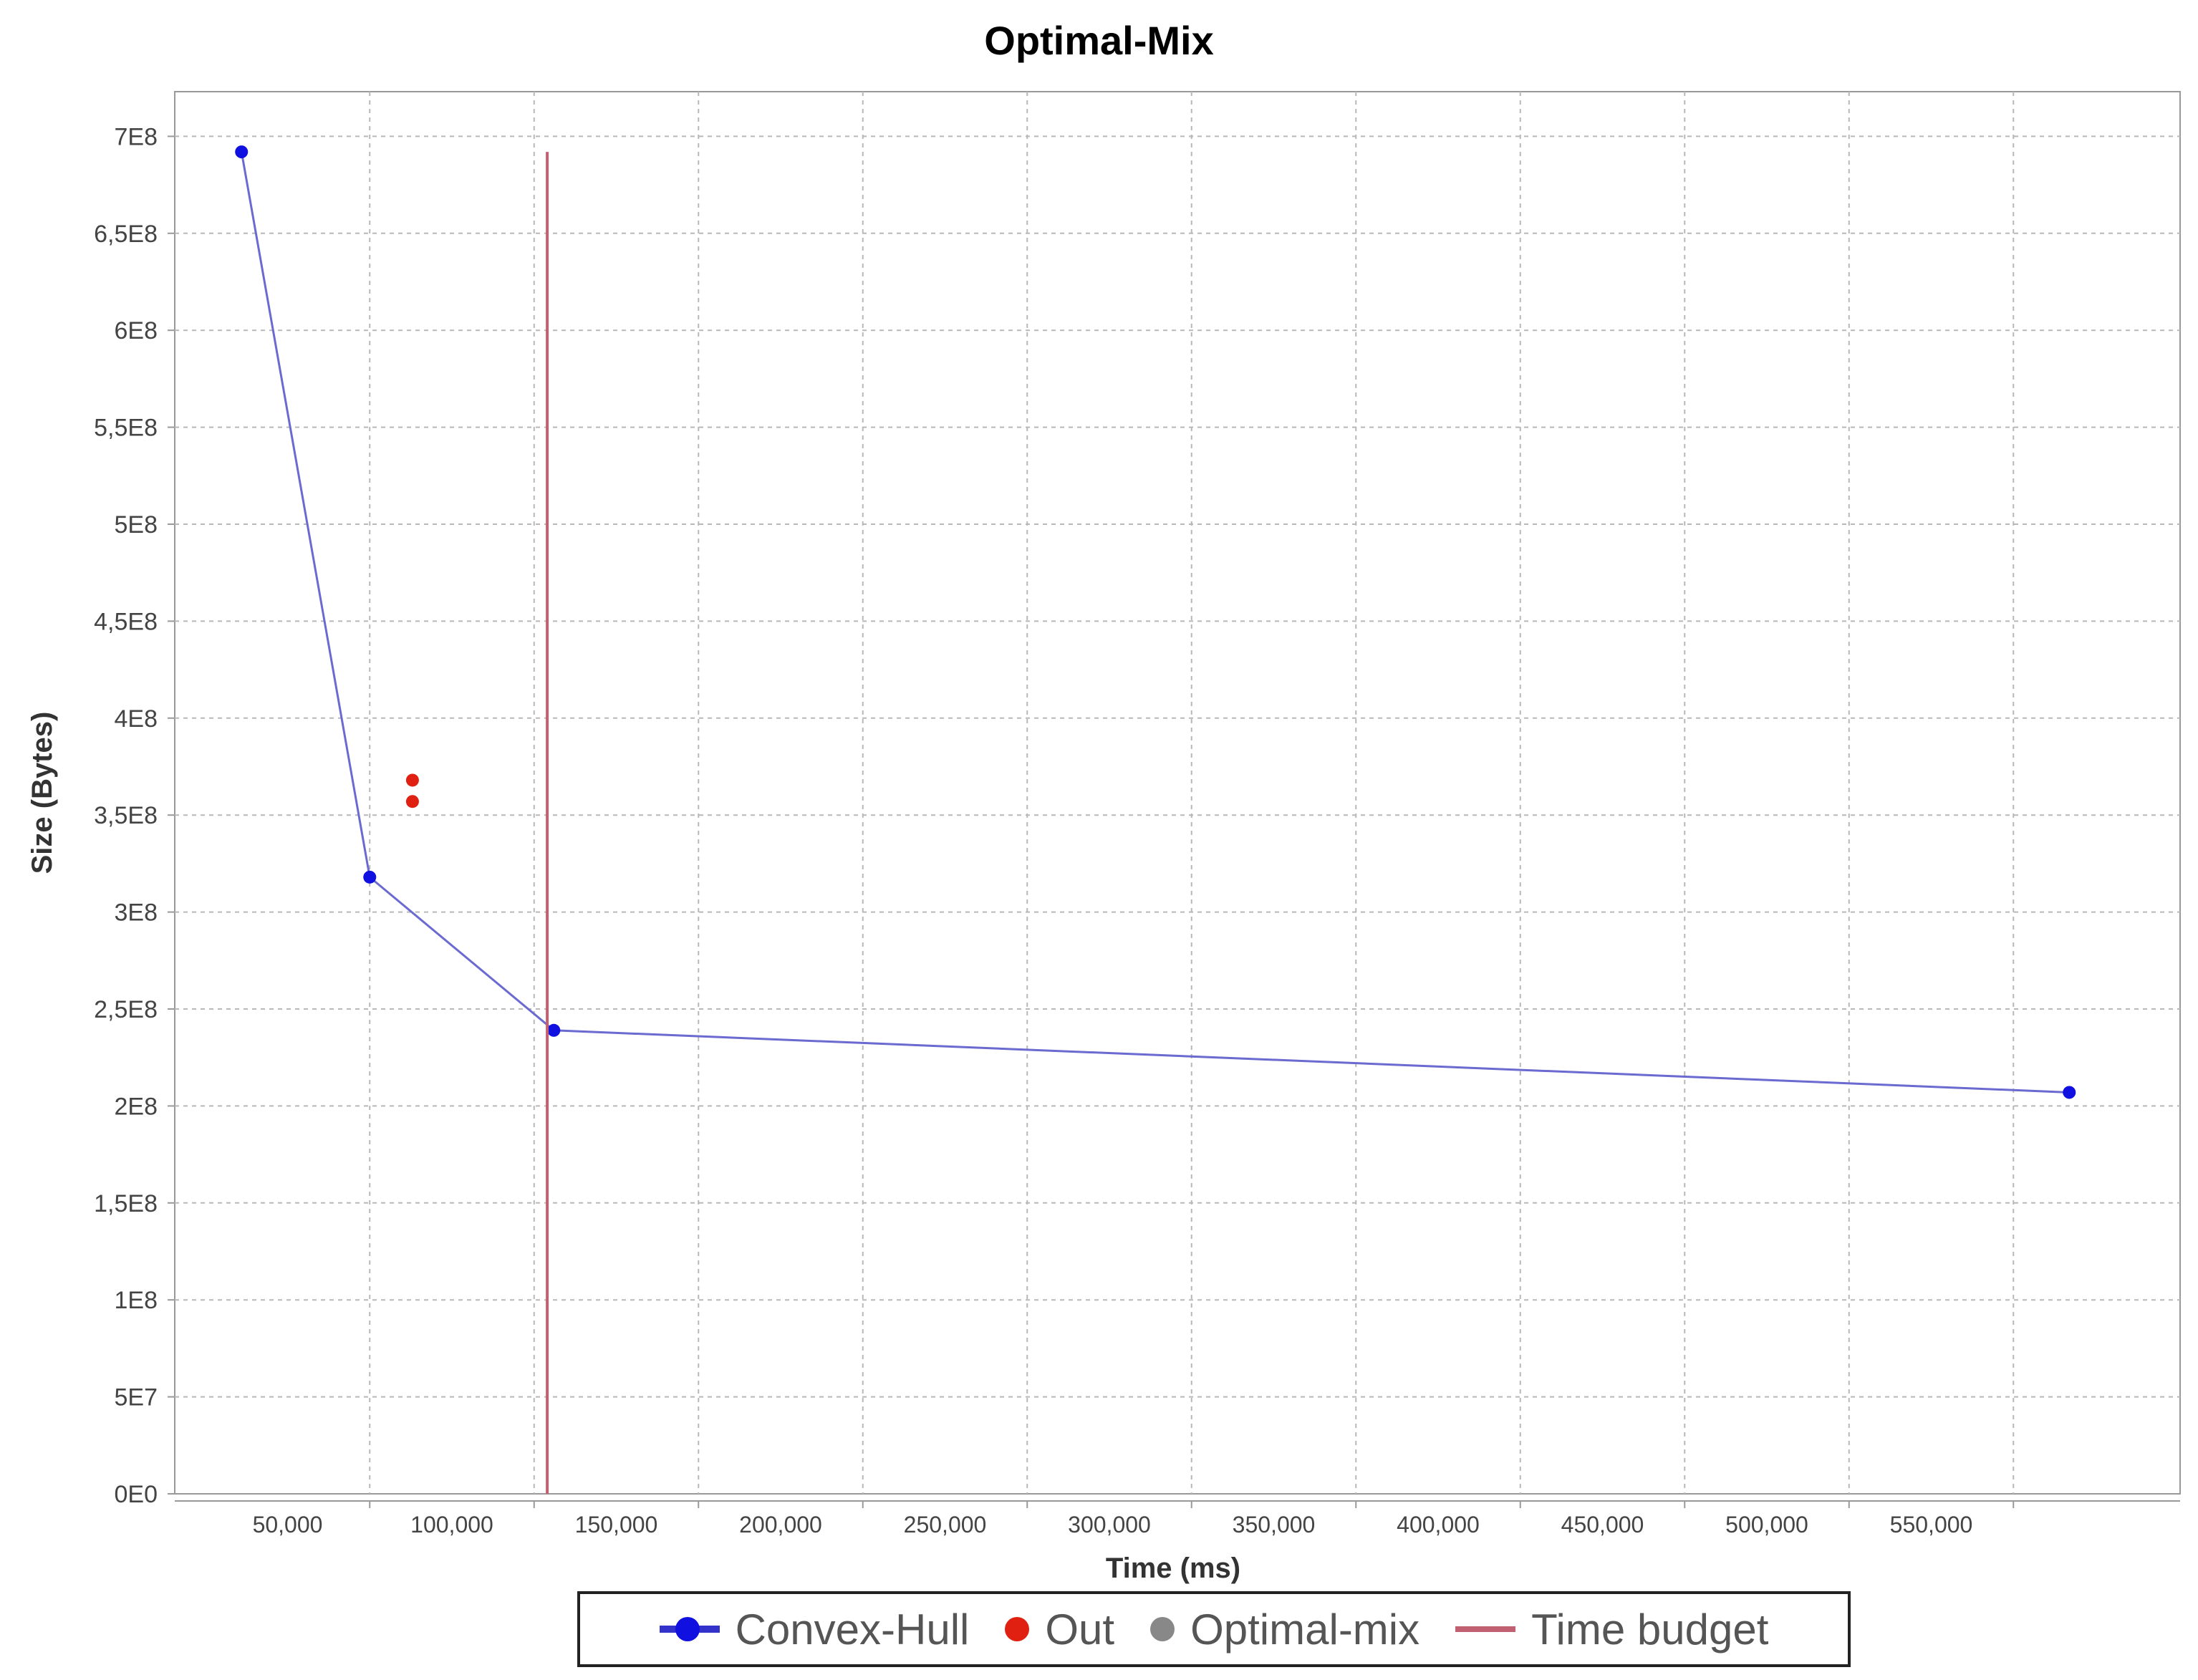  Describe the element at coordinates (1931, 1524) in the screenshot. I see `x-tick-label: 550,000` at that location.